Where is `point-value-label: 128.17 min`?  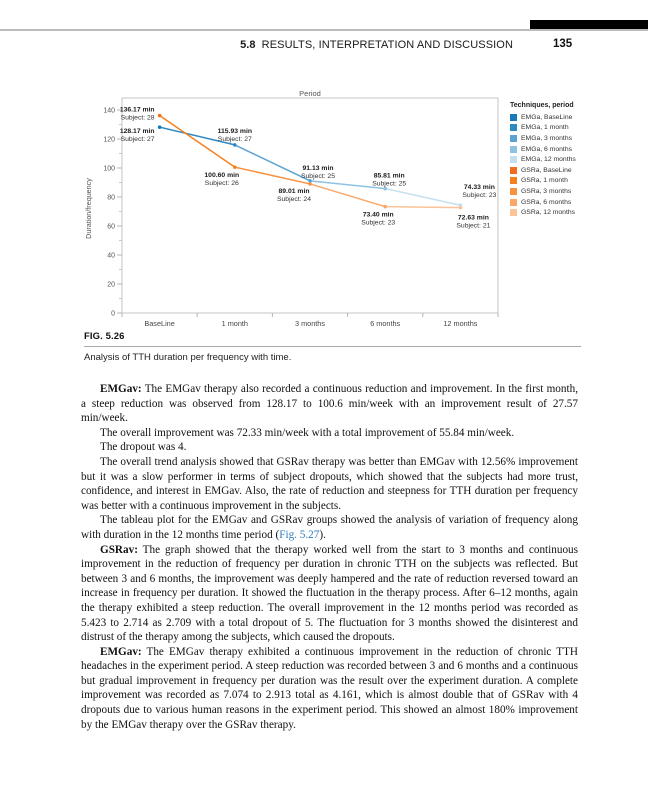
point-value-label: 128.17 min is located at coordinates (137, 131).